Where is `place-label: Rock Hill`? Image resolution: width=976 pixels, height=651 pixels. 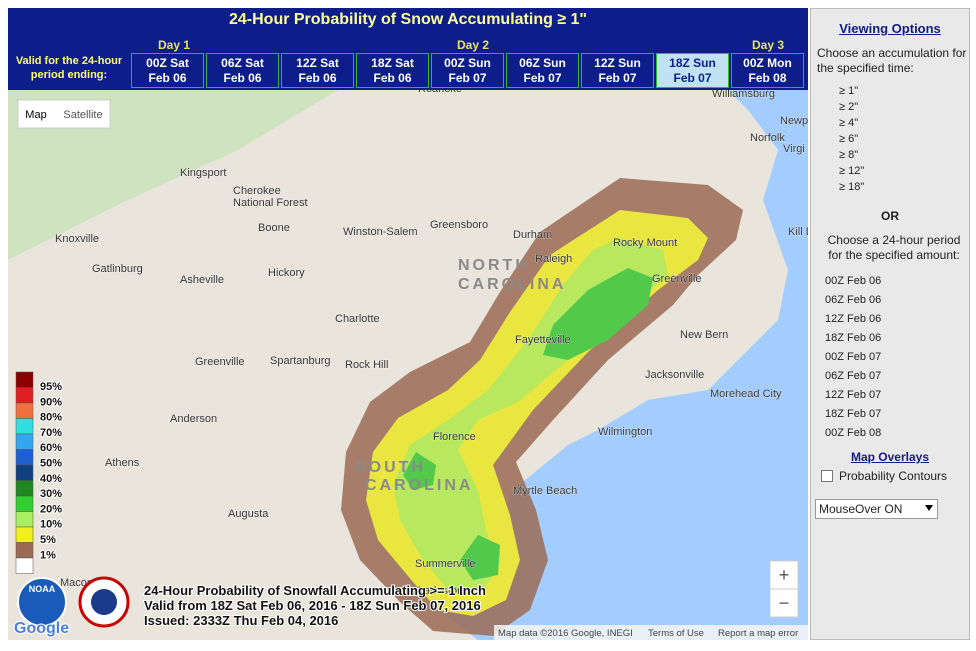
place-label: Rock Hill is located at coordinates (366, 365).